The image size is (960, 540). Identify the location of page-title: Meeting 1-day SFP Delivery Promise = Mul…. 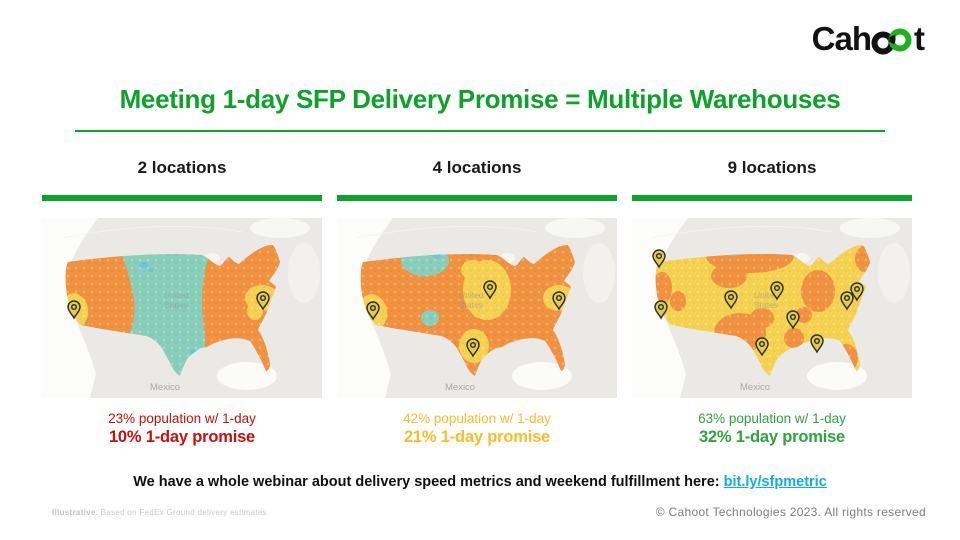
(480, 99).